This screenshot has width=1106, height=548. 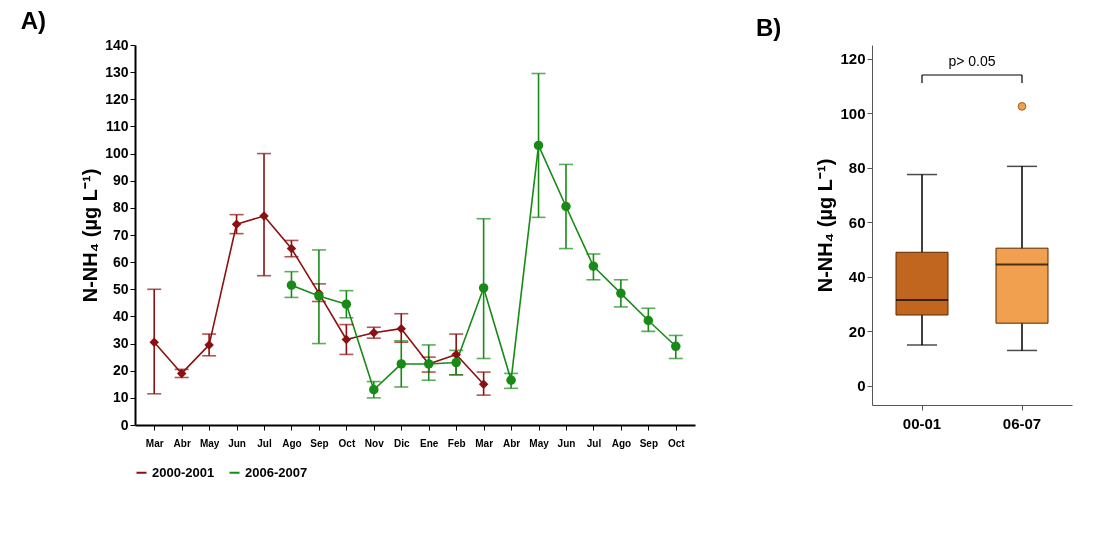 What do you see at coordinates (117, 71) in the screenshot?
I see `y-tick-label: 130` at bounding box center [117, 71].